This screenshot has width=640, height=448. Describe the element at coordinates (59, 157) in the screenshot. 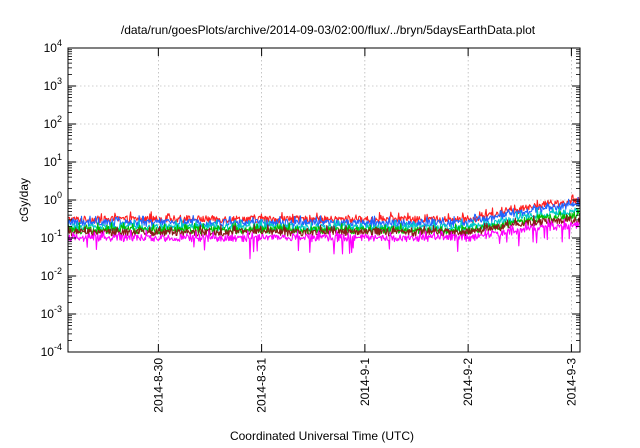

I see `y-tick-exponent: 1` at that location.